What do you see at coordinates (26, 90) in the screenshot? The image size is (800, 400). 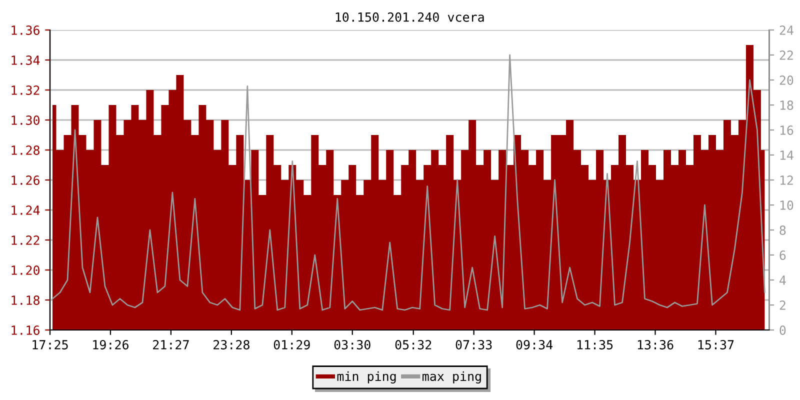 I see `y-tick-label: 1.32` at bounding box center [26, 90].